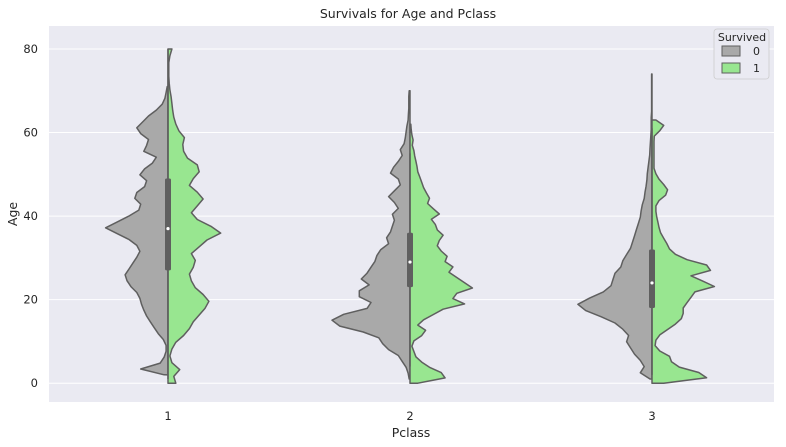  What do you see at coordinates (408, 13) in the screenshot?
I see `chart-title: Survivals for Age and Pclass` at bounding box center [408, 13].